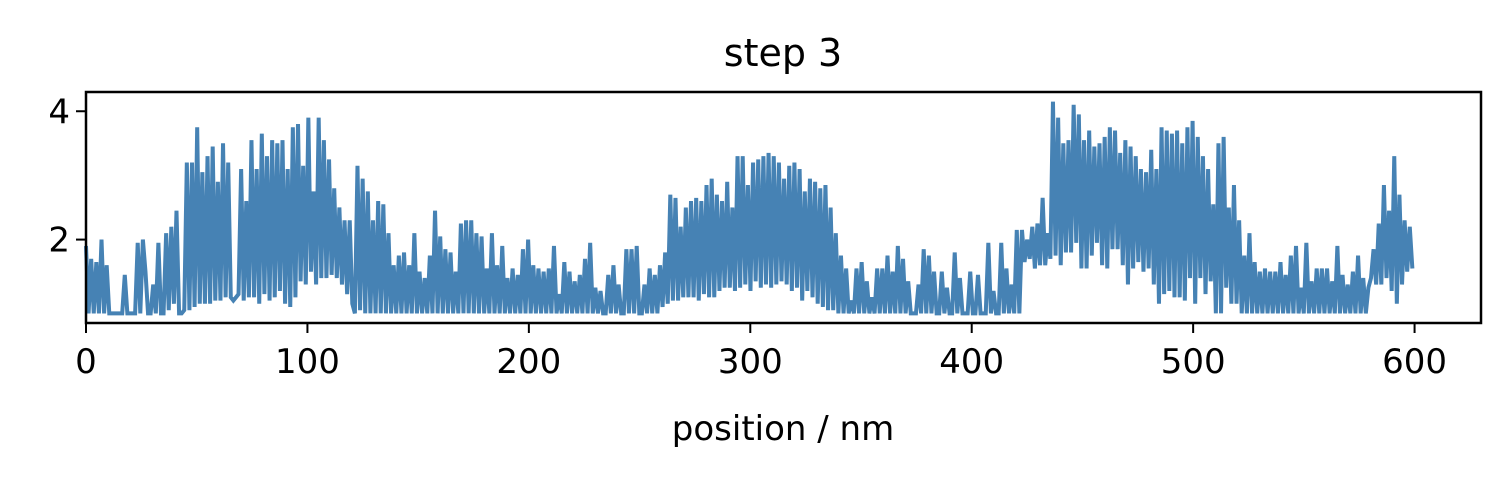 Image resolution: width=1510 pixels, height=479 pixels. What do you see at coordinates (59, 241) in the screenshot?
I see `y-tick-label: 2` at bounding box center [59, 241].